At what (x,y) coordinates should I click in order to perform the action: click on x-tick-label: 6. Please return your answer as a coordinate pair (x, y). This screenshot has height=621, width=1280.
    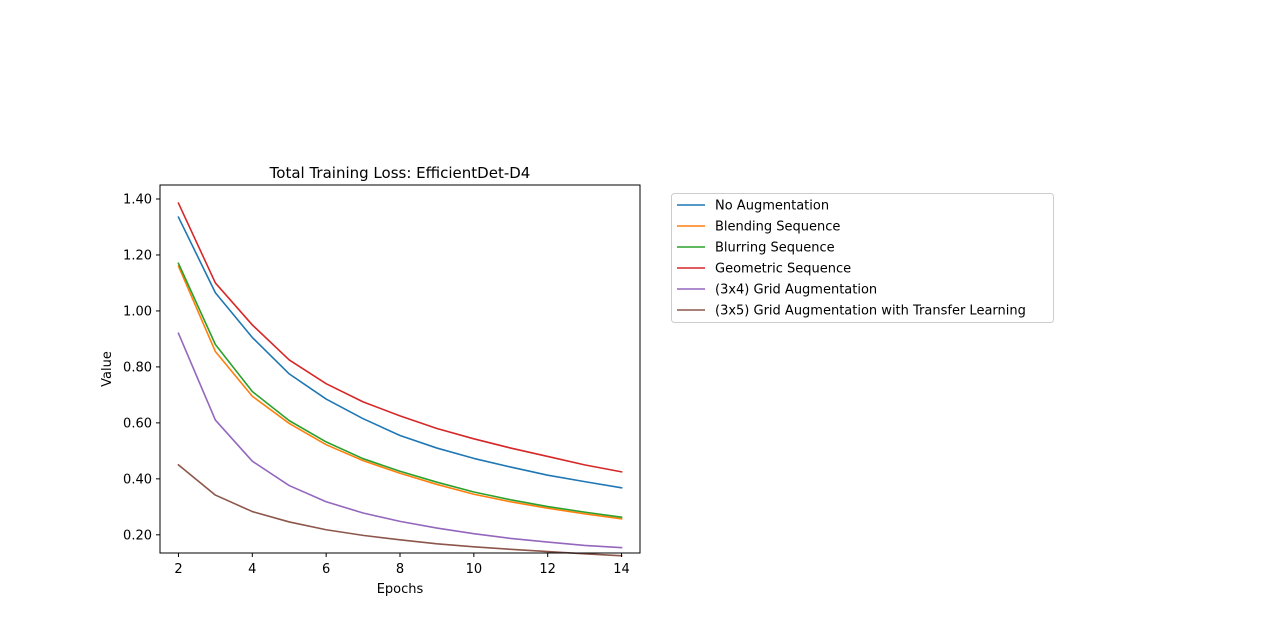
    Looking at the image, I should click on (326, 569).